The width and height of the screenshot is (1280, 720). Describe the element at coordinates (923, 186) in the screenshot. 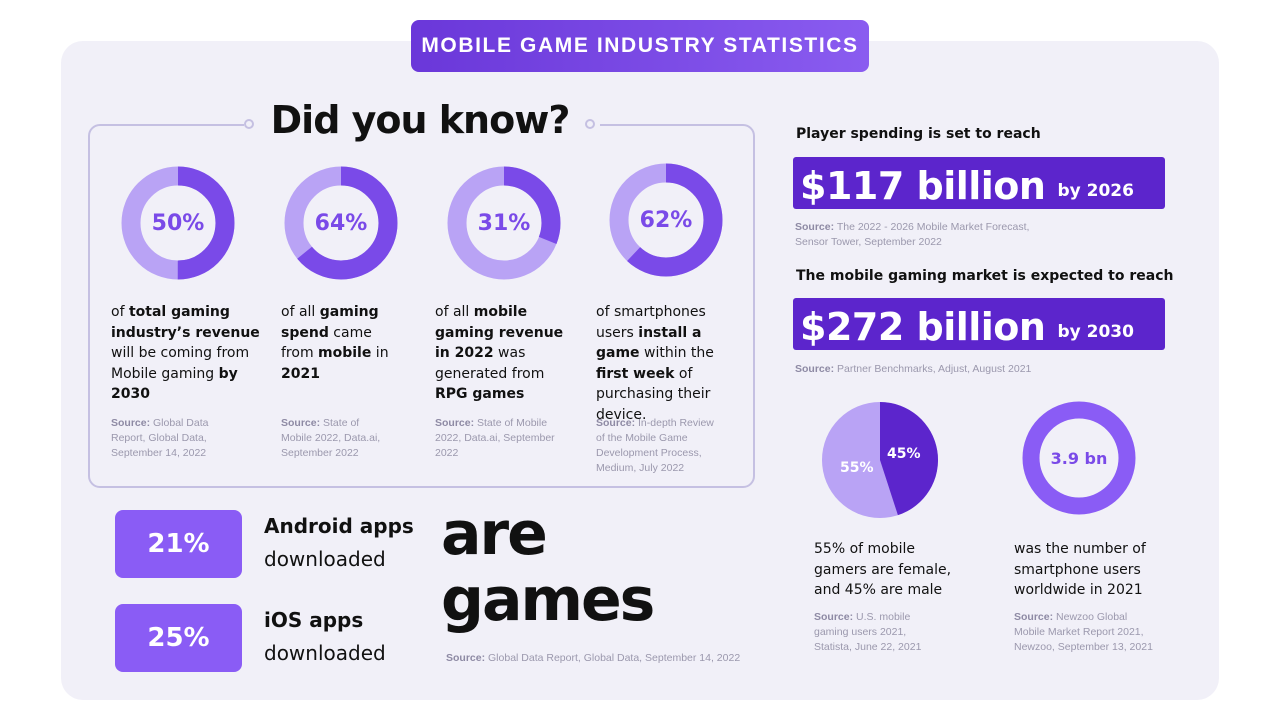

I see `spending-amount: $117 billion` at that location.